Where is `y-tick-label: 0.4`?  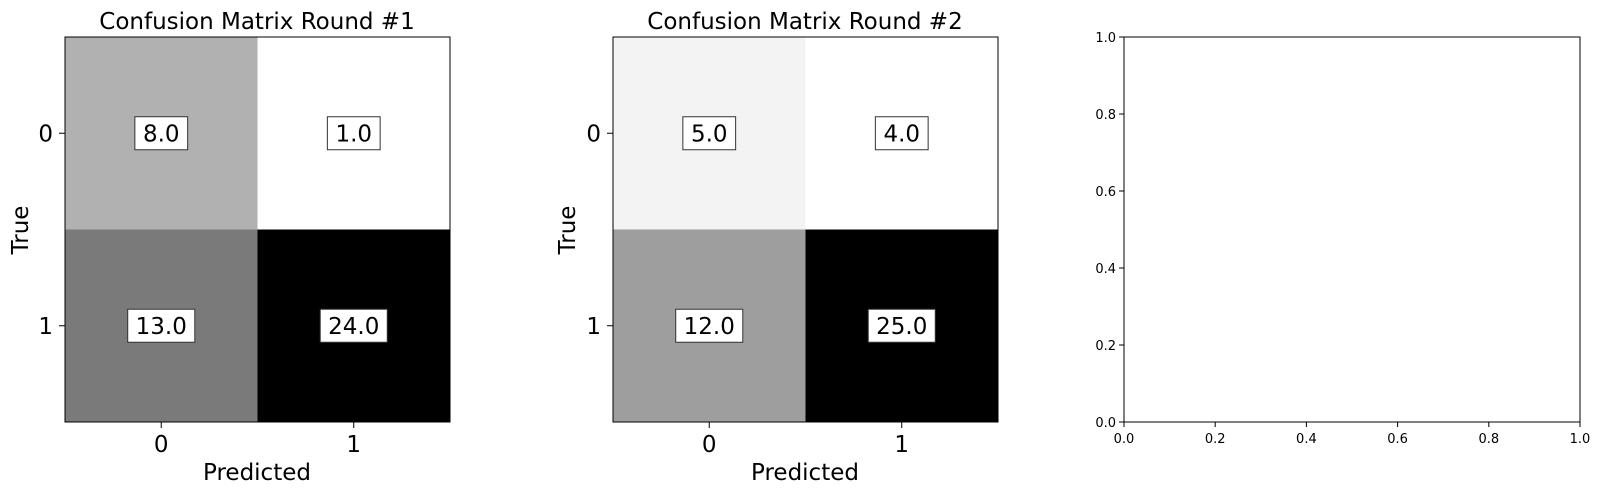
y-tick-label: 0.4 is located at coordinates (1105, 269).